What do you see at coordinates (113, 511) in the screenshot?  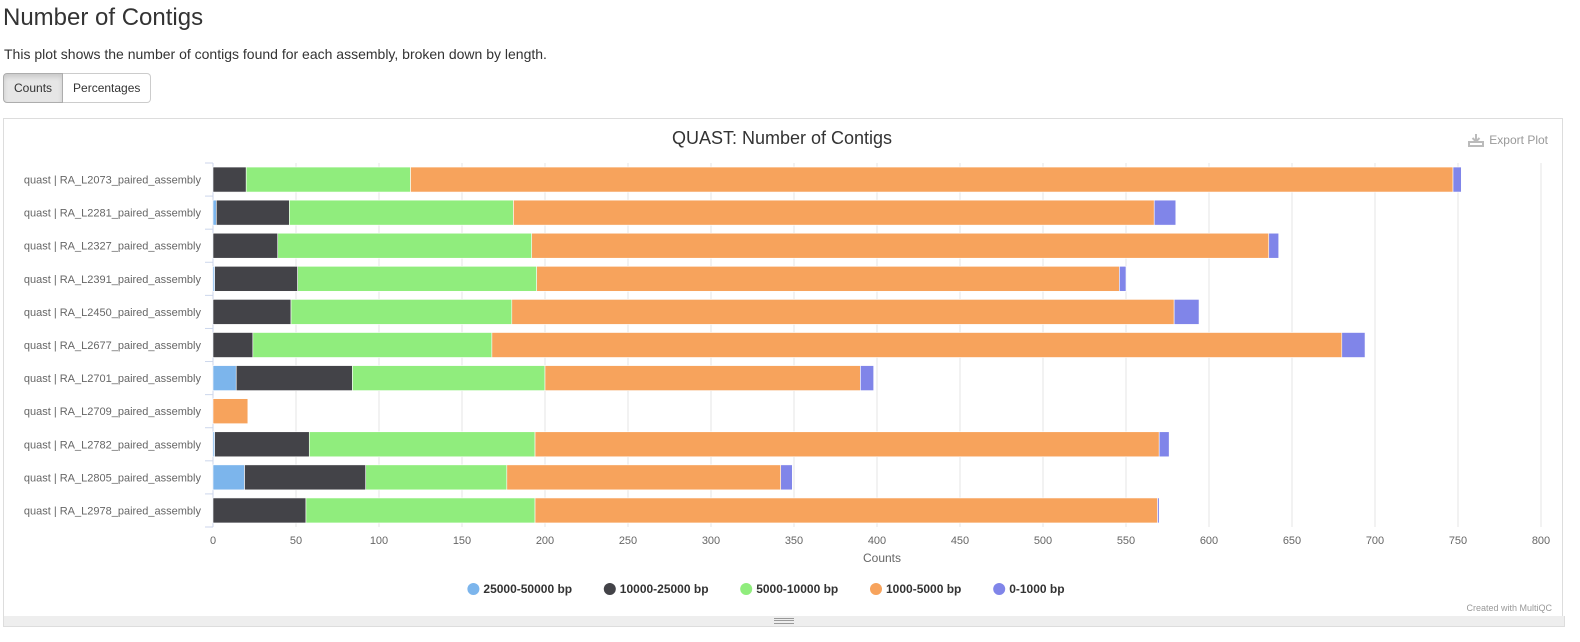 I see `category-label: quast | RA_L2978_paired_assembly` at bounding box center [113, 511].